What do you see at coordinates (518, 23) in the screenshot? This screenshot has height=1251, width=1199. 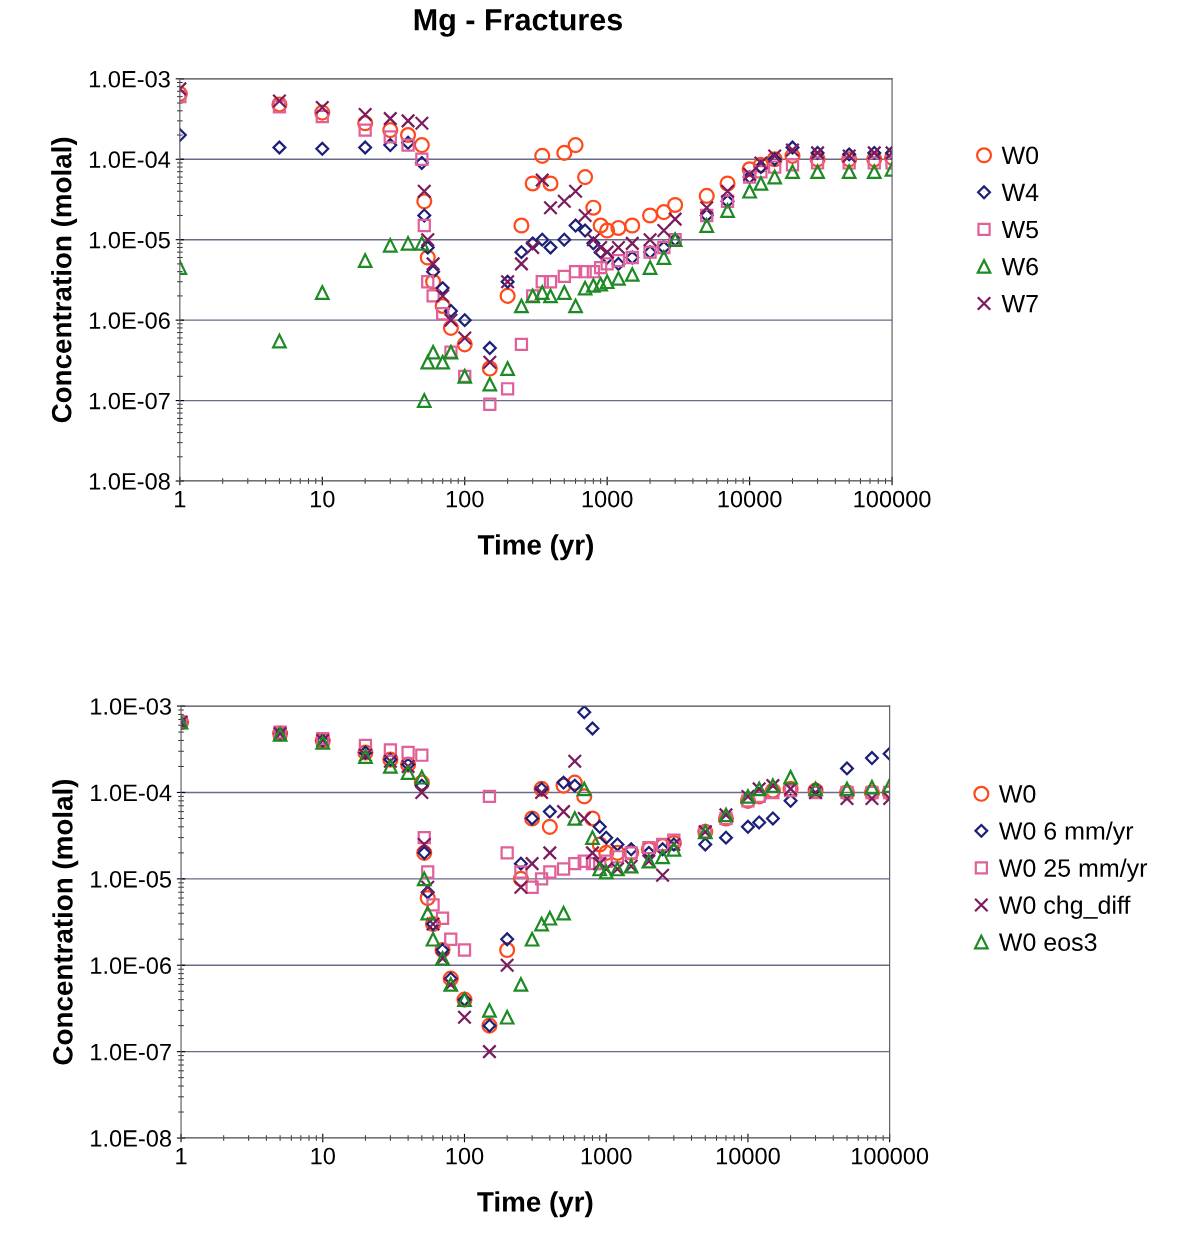 I see `chart-title: Mg - Fractures` at bounding box center [518, 23].